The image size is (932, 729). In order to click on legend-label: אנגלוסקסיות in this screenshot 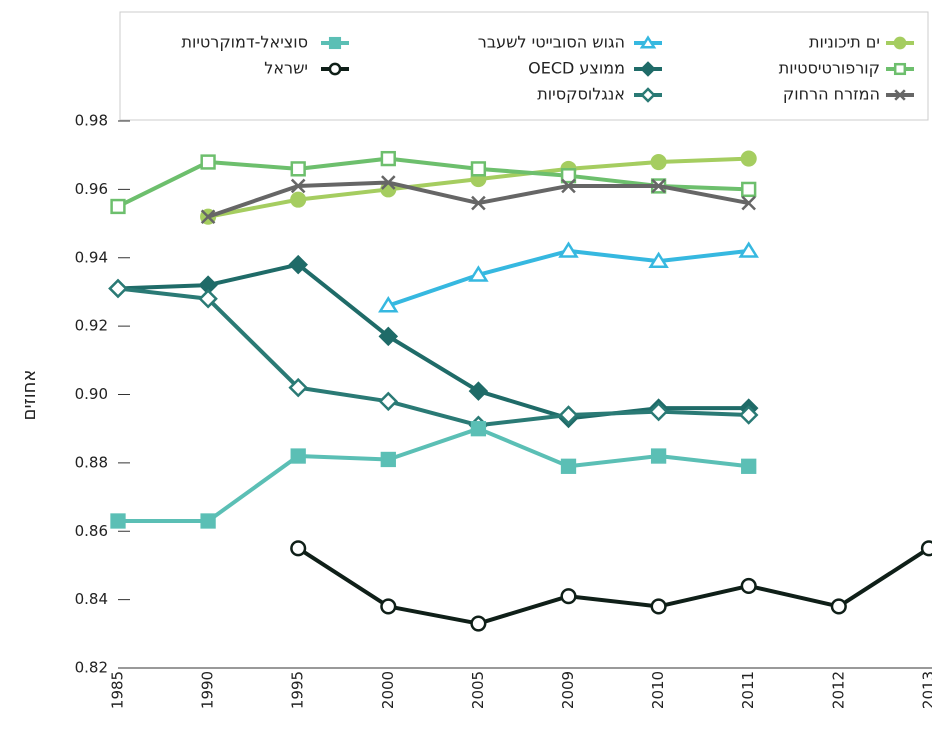, I will do `click(581, 94)`.